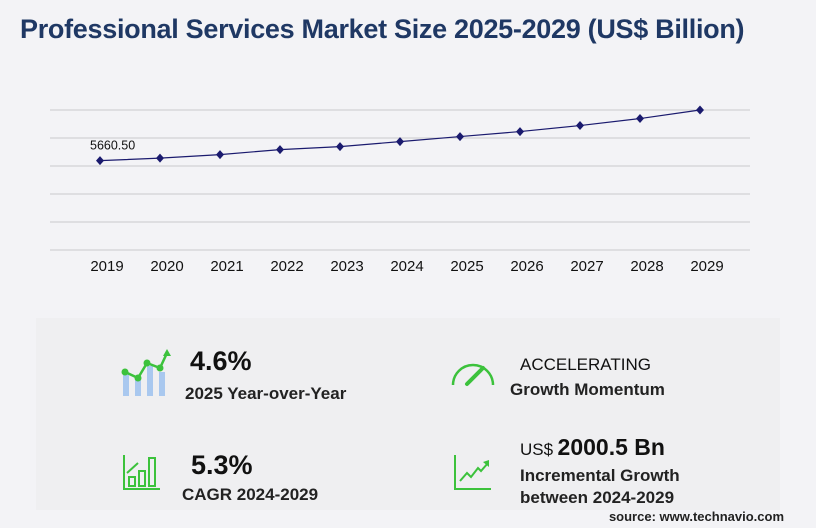 The height and width of the screenshot is (528, 816). Describe the element at coordinates (112, 146) in the screenshot. I see `data-label: 5660.50` at that location.